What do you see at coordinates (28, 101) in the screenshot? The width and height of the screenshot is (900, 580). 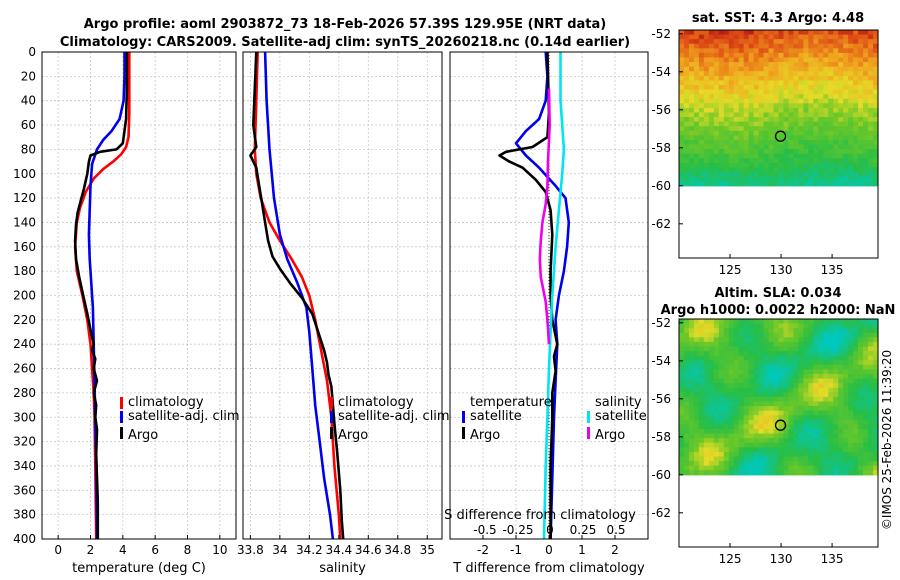 I see `y-tick-label: 40` at bounding box center [28, 101].